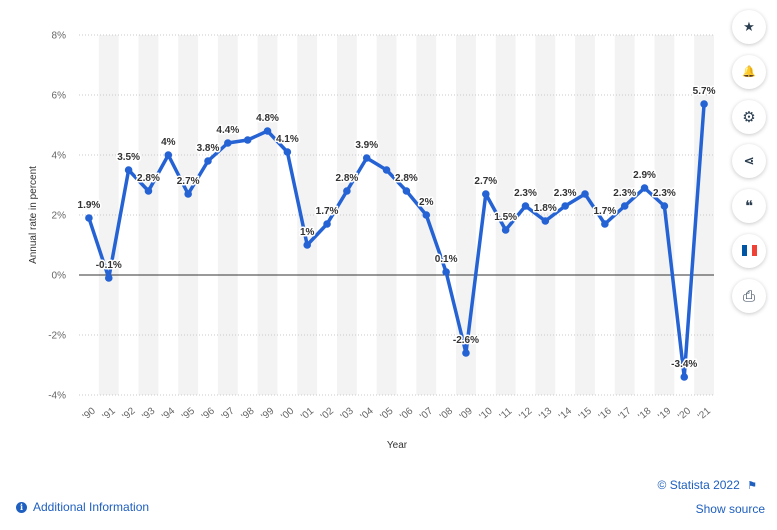 Image resolution: width=777 pixels, height=530 pixels. I want to click on x-tick-label: '00, so click(287, 413).